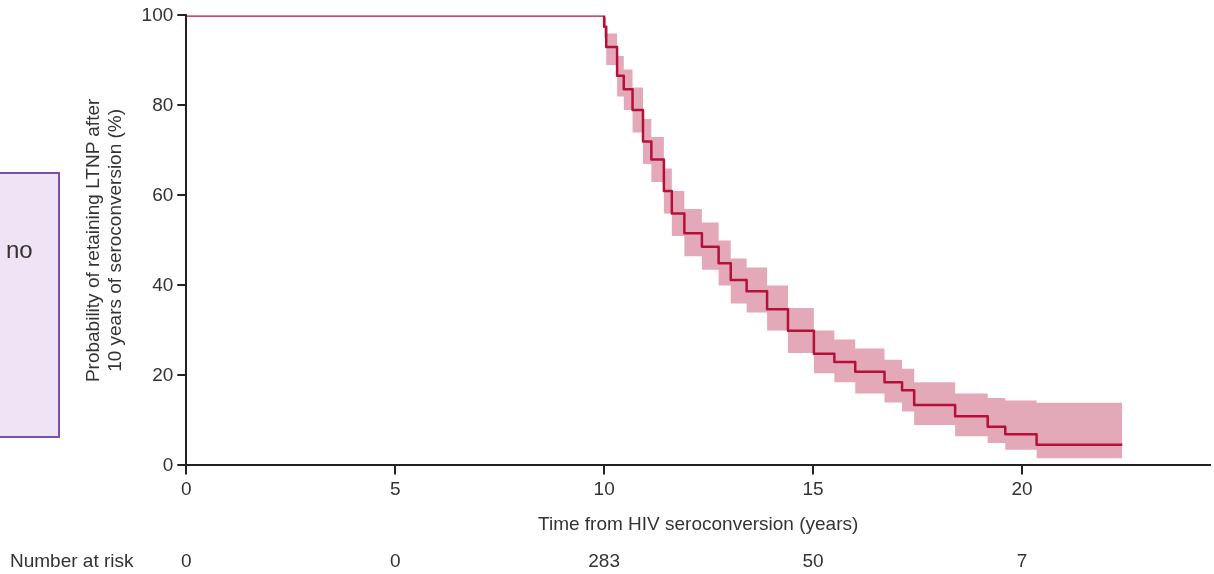 This screenshot has width=1214, height=574. I want to click on y-tick-label: 40, so click(163, 284).